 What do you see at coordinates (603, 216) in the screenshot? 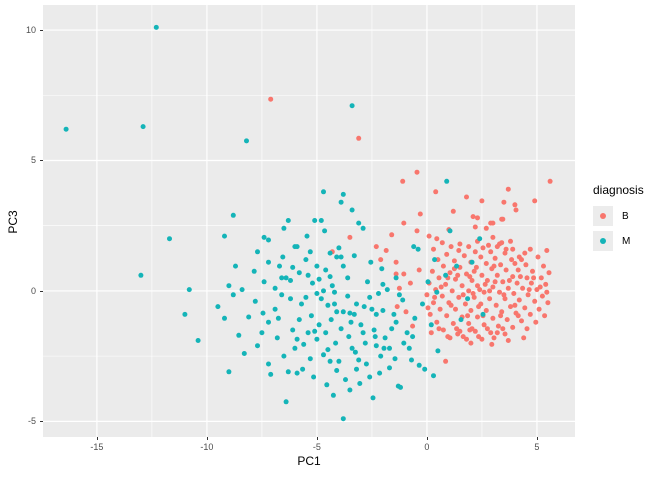
I see `legend-dot-b-icon` at bounding box center [603, 216].